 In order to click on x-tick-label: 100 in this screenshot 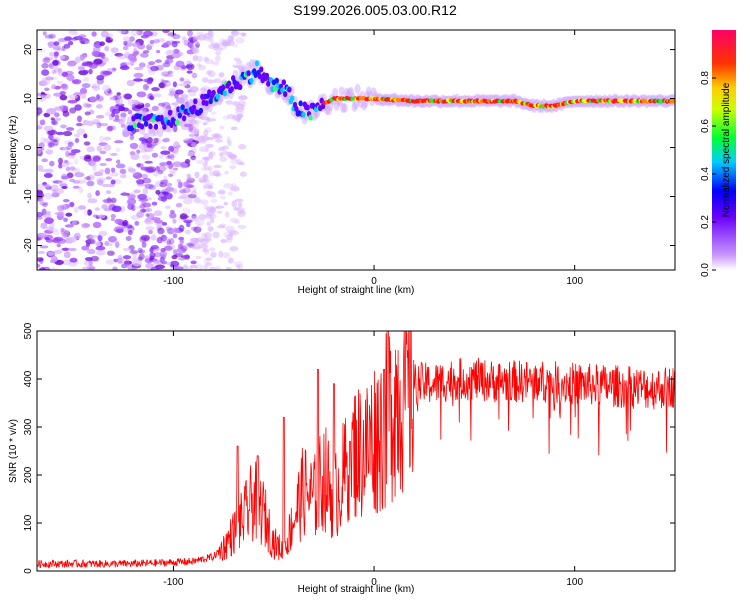, I will do `click(574, 281)`.